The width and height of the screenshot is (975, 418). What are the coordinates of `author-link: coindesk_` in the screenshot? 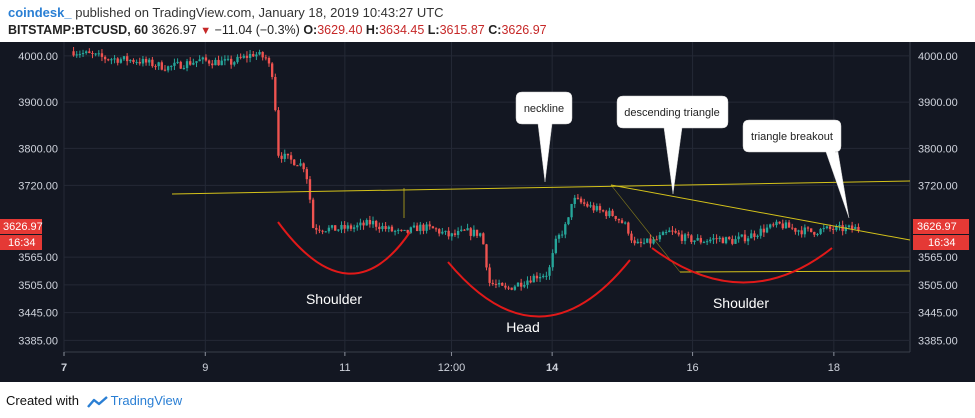 It's located at (40, 12).